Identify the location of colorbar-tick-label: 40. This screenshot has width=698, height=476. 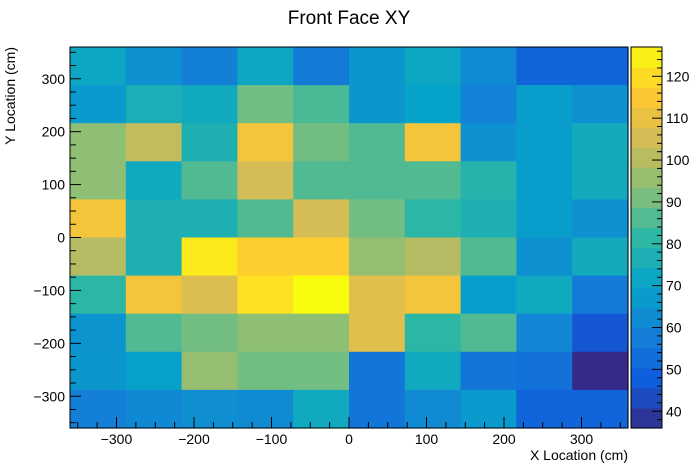
(674, 411).